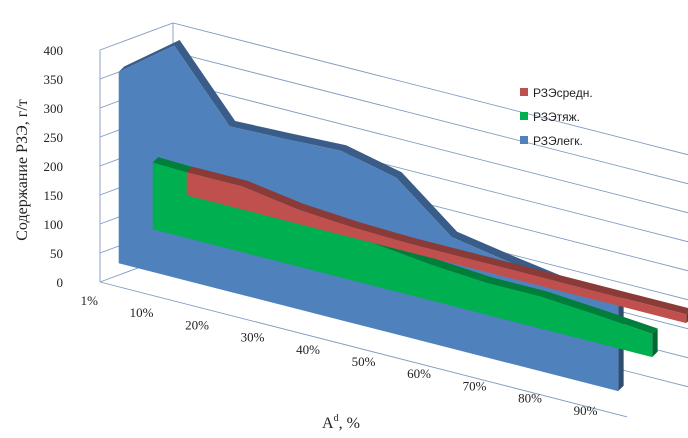 This screenshot has height=438, width=688. I want to click on legend-label: РЗЭсредн., so click(563, 93).